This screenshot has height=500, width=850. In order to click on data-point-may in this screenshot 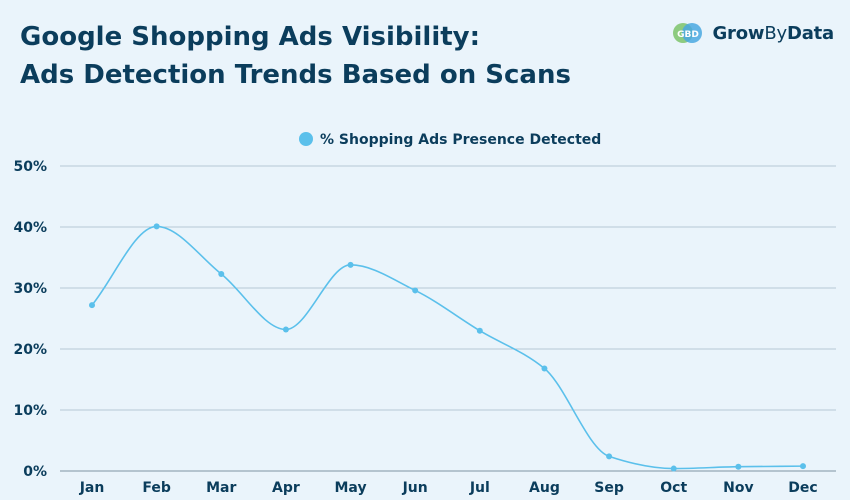, I will do `click(350, 264)`.